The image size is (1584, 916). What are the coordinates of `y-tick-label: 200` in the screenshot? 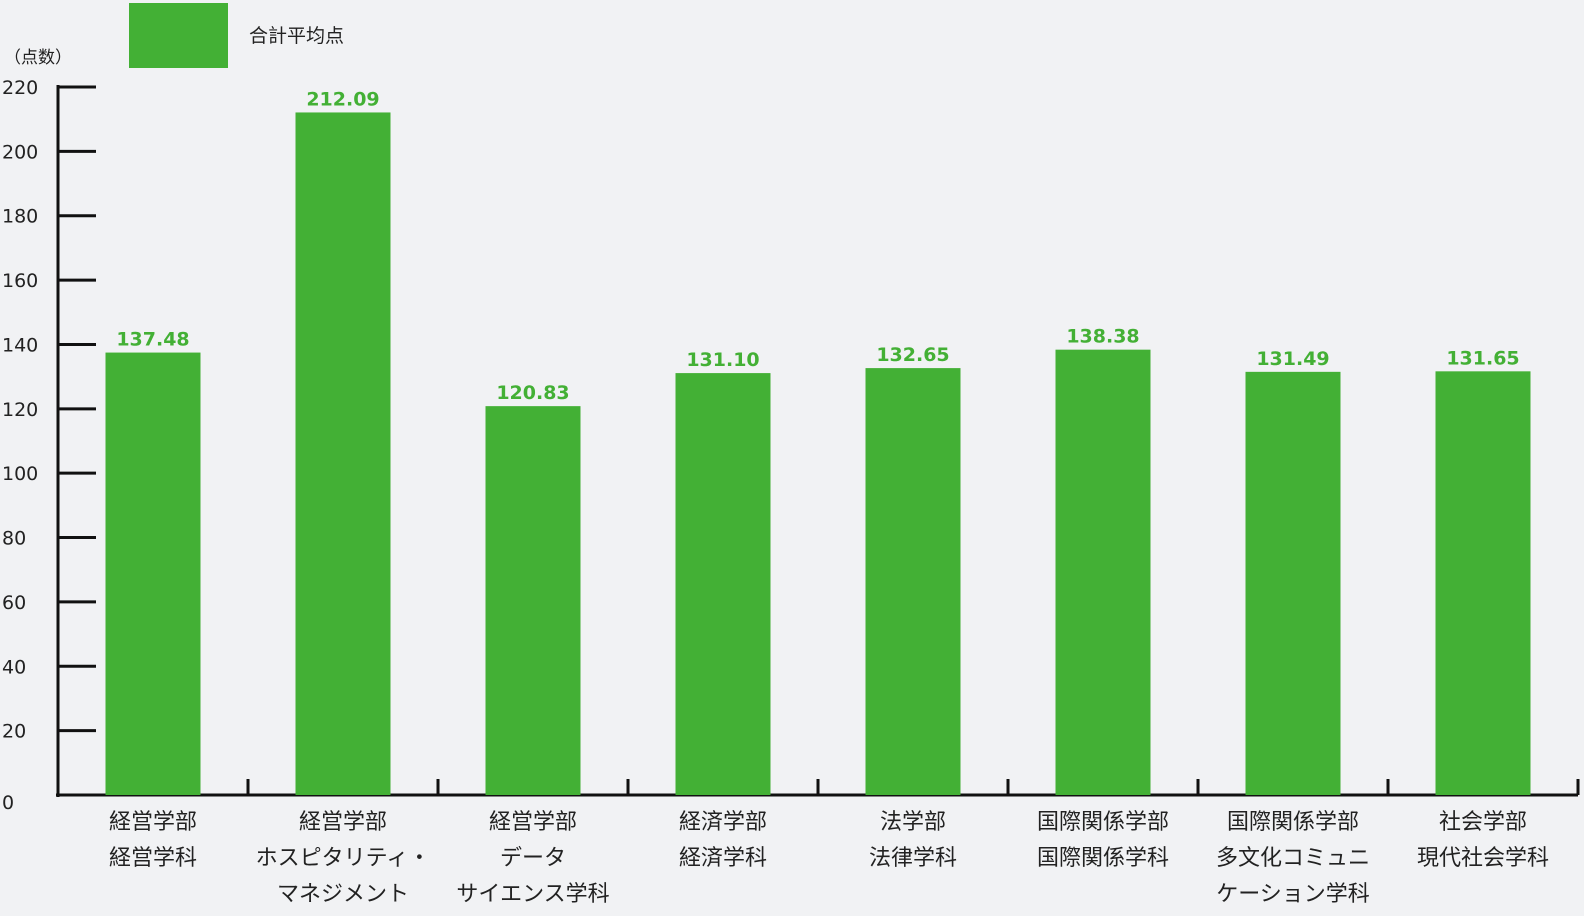 It's located at (20, 152).